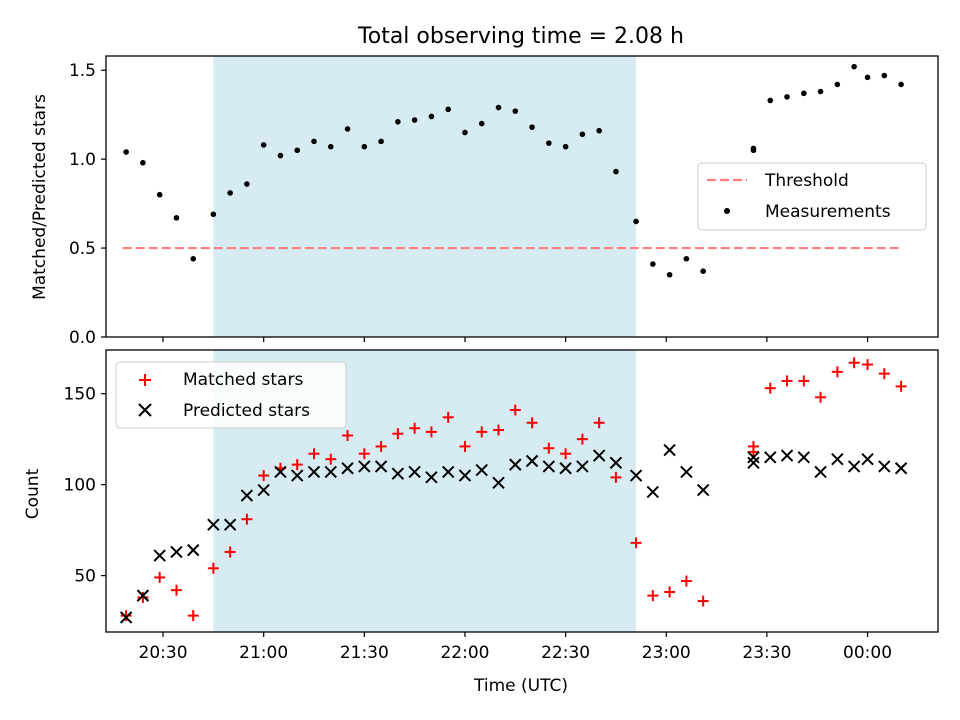  Describe the element at coordinates (87, 204) in the screenshot. I see `top-y-axis-ticks: 0.0 0.5 1.0 1.5` at that location.